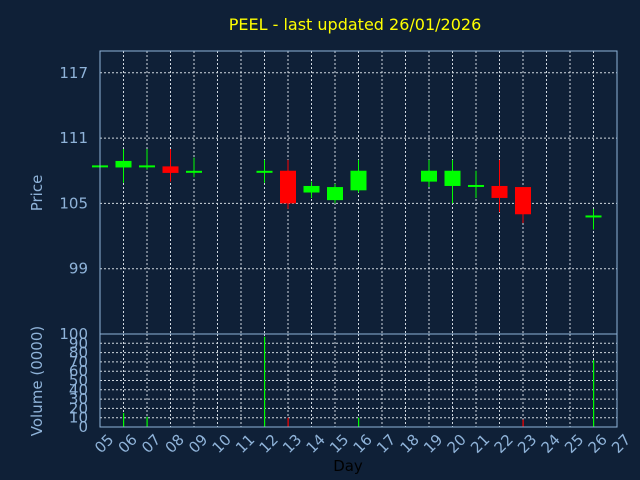 This screenshot has width=640, height=480. I want to click on price-tick-label: 99, so click(78, 269).